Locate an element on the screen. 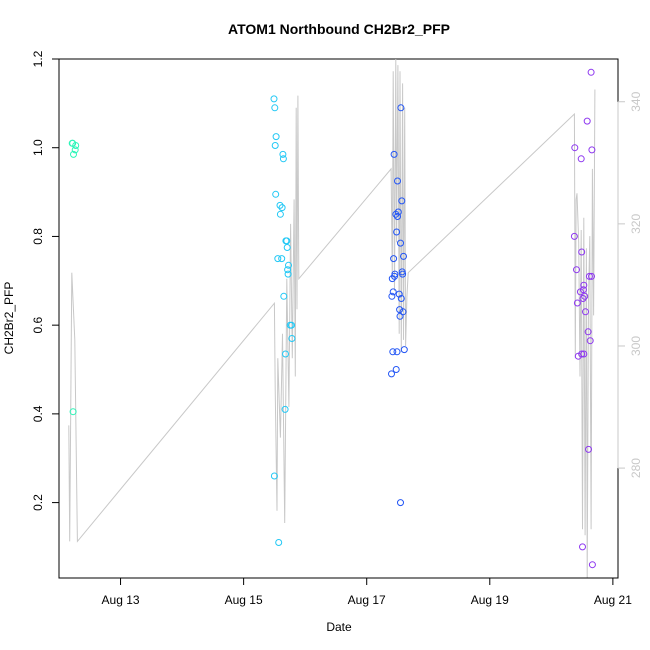 This screenshot has width=650, height=650. x-tick-label: Aug 15 is located at coordinates (244, 600).